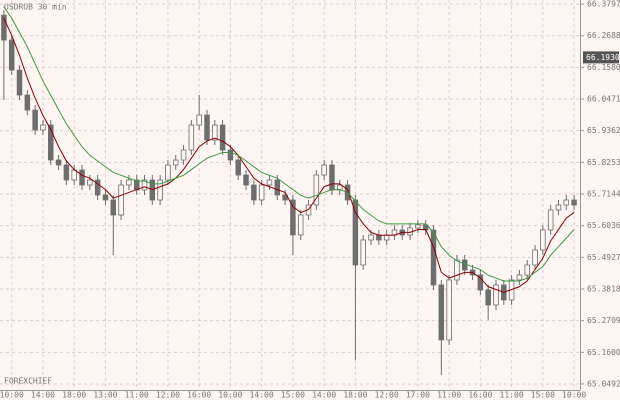 Image resolution: width=620 pixels, height=400 pixels. Describe the element at coordinates (603, 99) in the screenshot. I see `y-tick-label: 66.0471` at that location.